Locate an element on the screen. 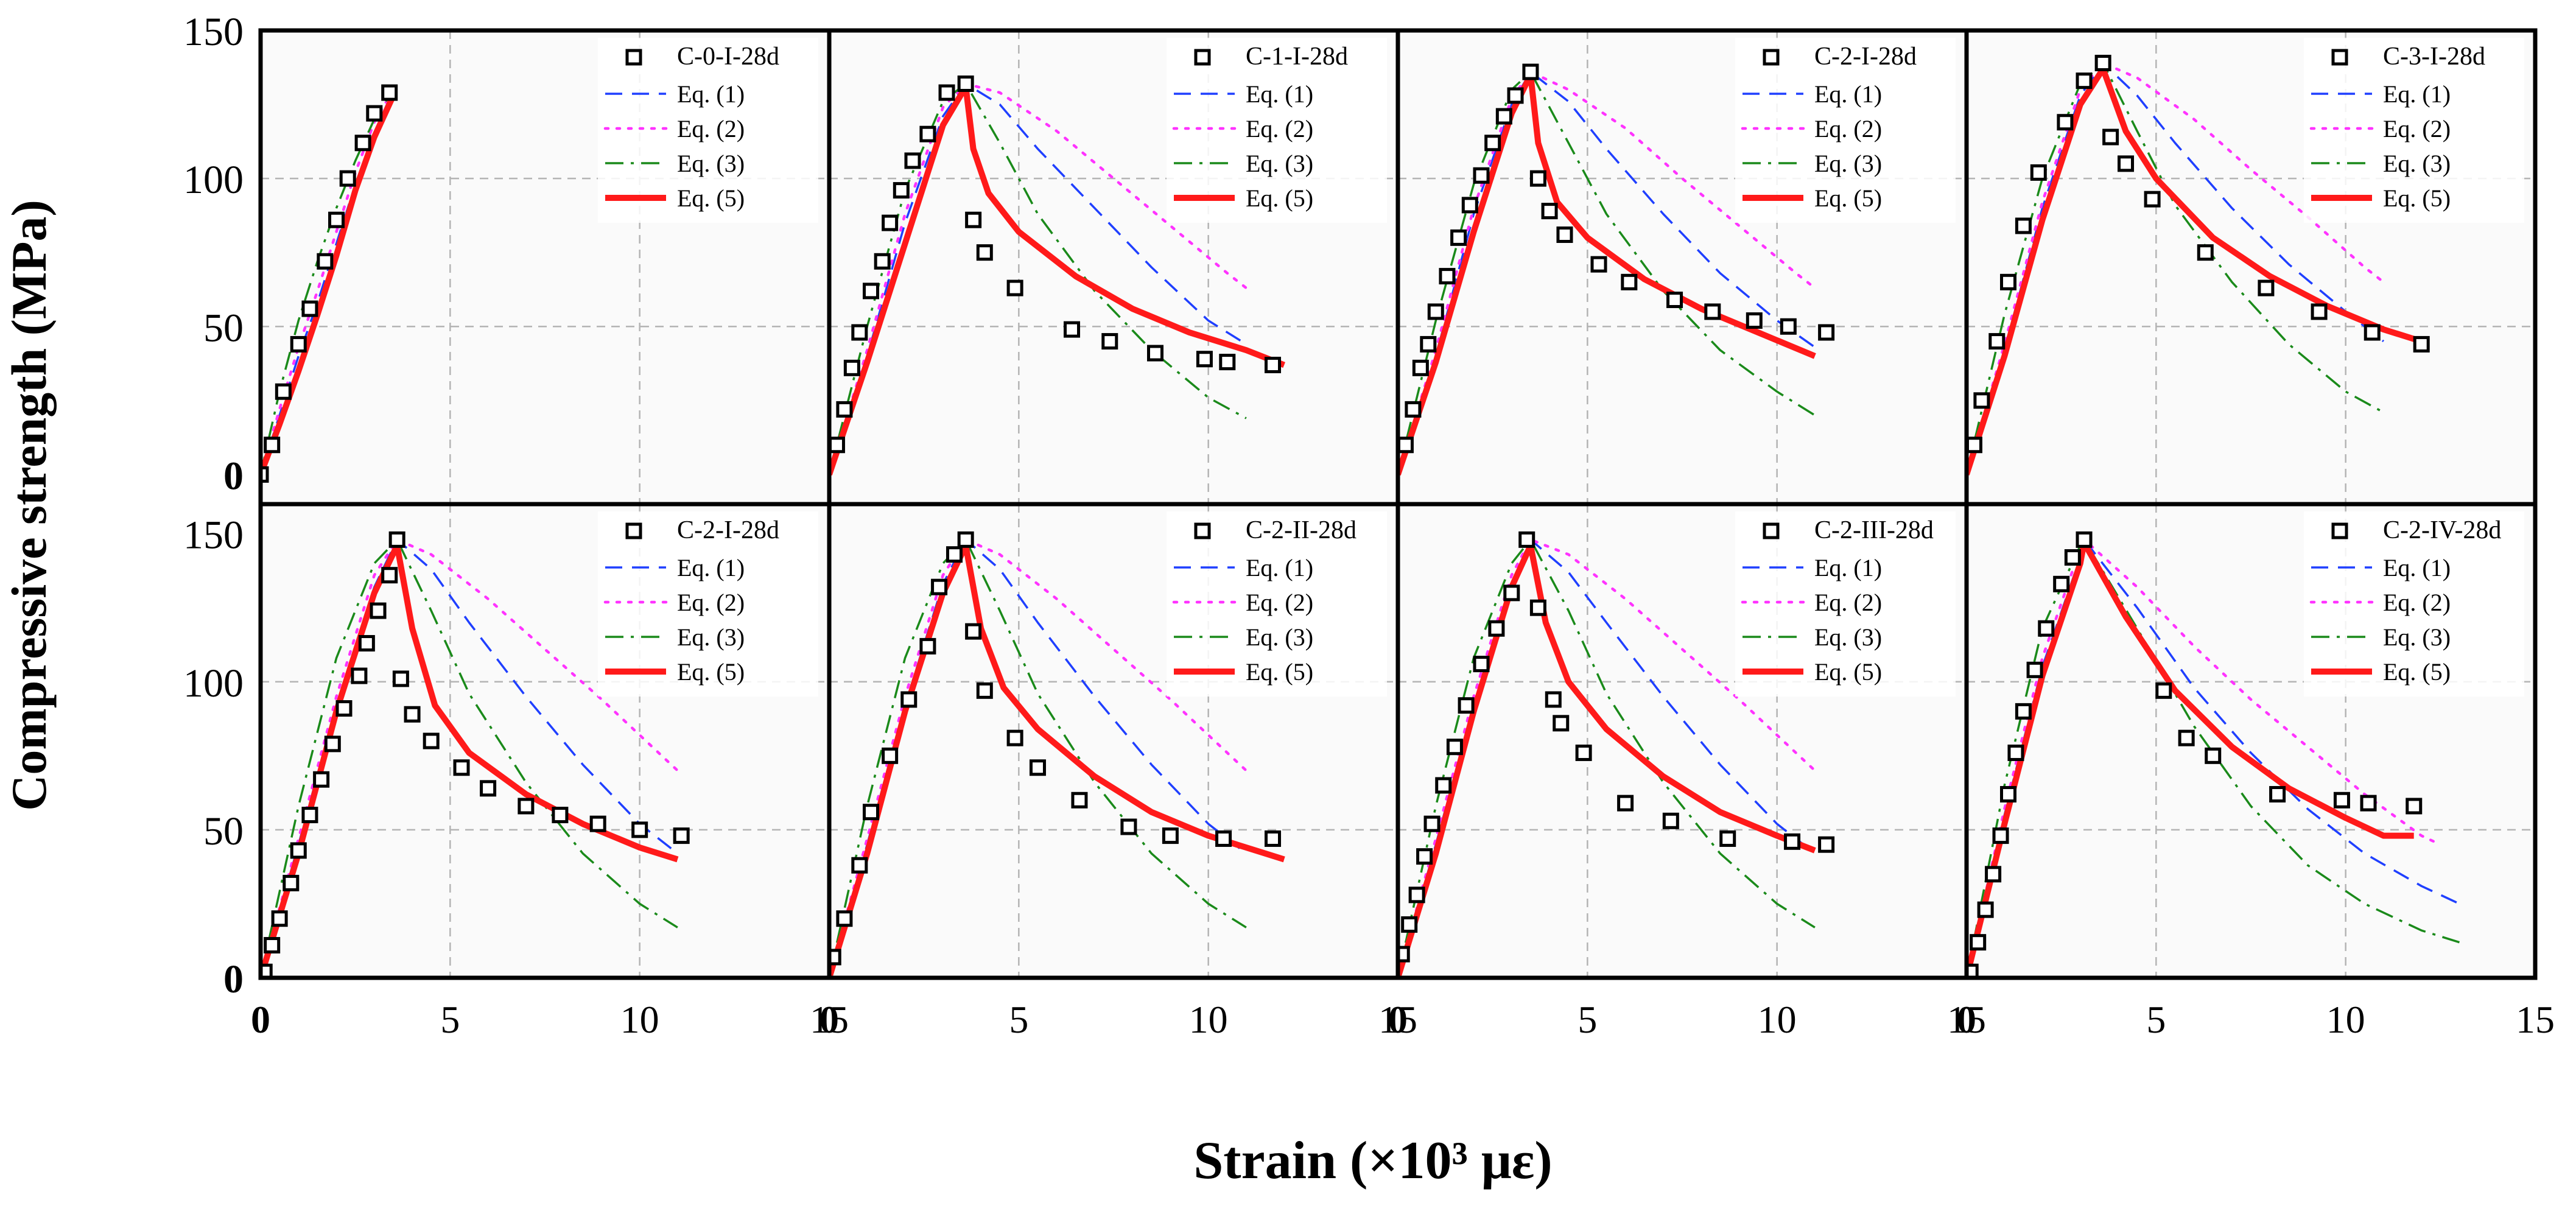  legend-title: C-2-I-28d is located at coordinates (728, 530).